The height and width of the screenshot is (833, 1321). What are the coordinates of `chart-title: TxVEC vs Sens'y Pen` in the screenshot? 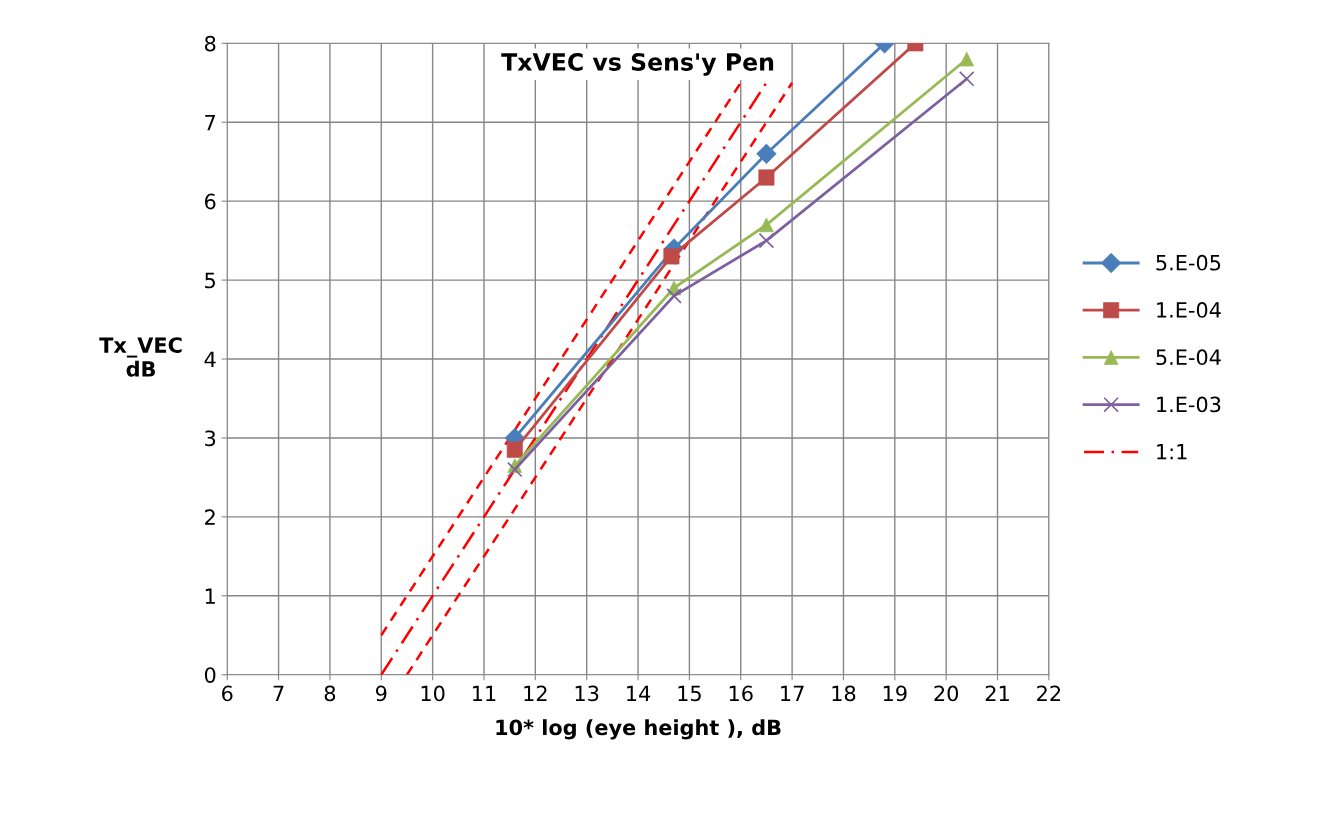 It's located at (637, 64).